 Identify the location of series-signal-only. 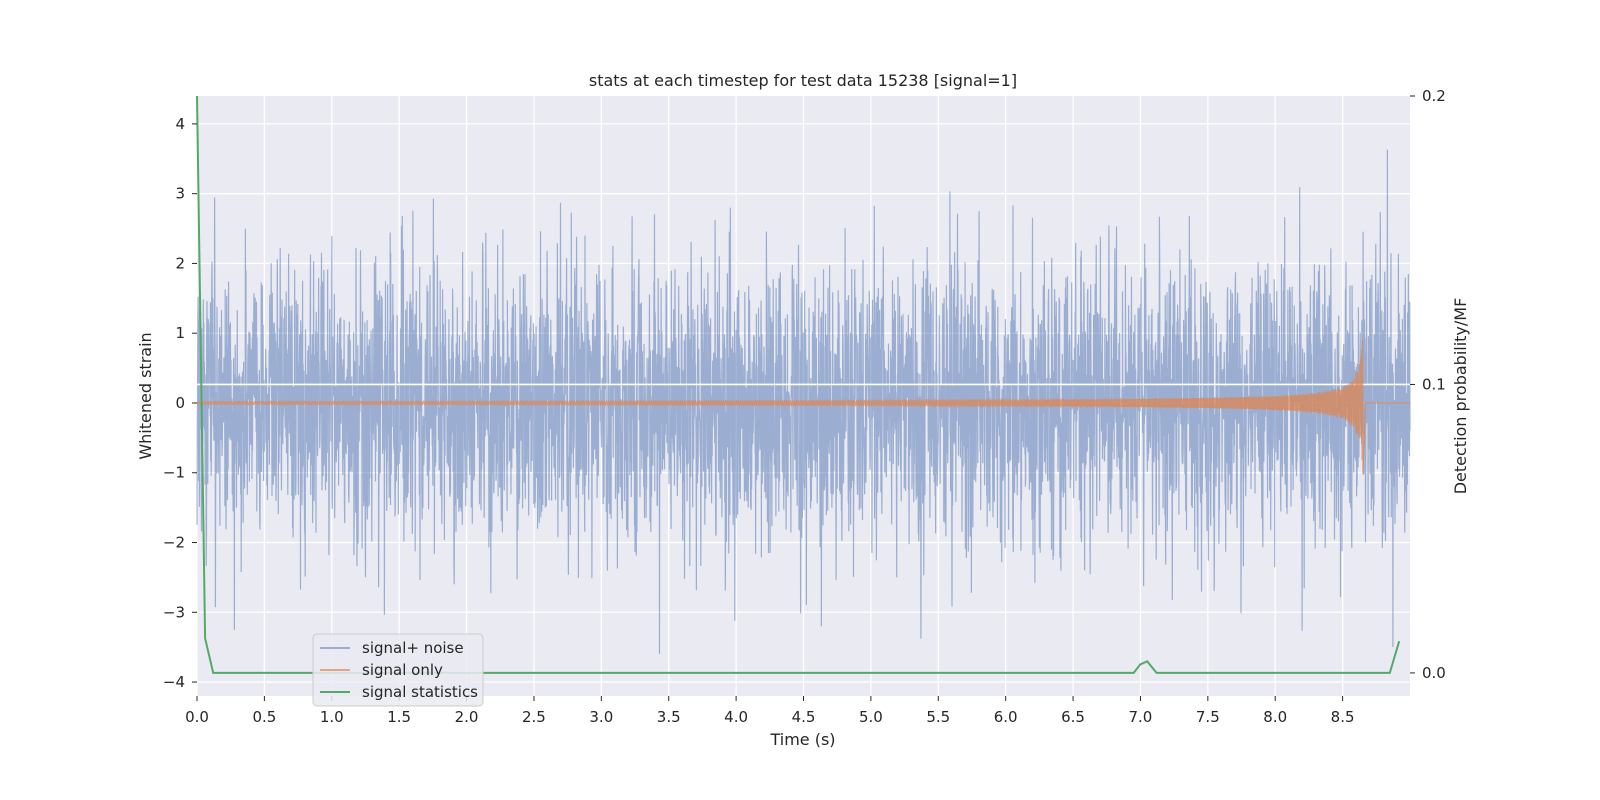
(803, 407).